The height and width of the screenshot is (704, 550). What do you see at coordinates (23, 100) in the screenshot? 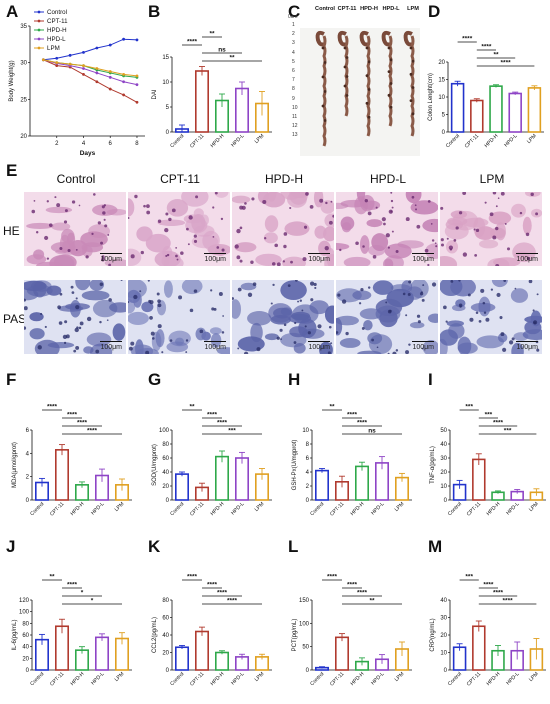
I see `y-tick-label: 25` at bounding box center [23, 100].